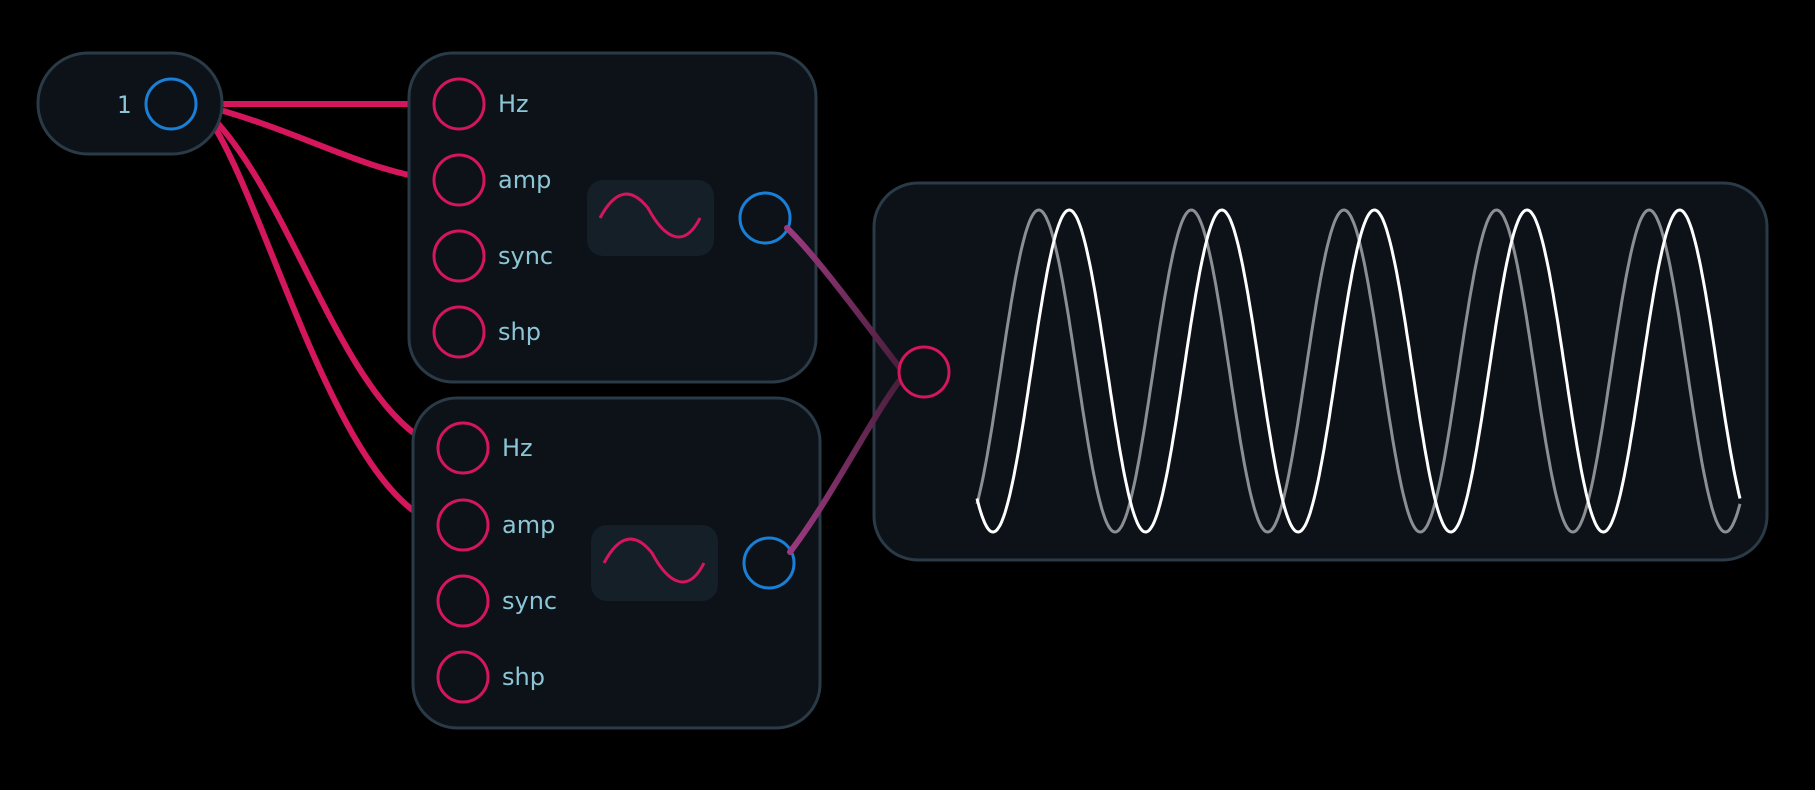  Describe the element at coordinates (525, 256) in the screenshot. I see `osc1-sync-label: sync` at that location.